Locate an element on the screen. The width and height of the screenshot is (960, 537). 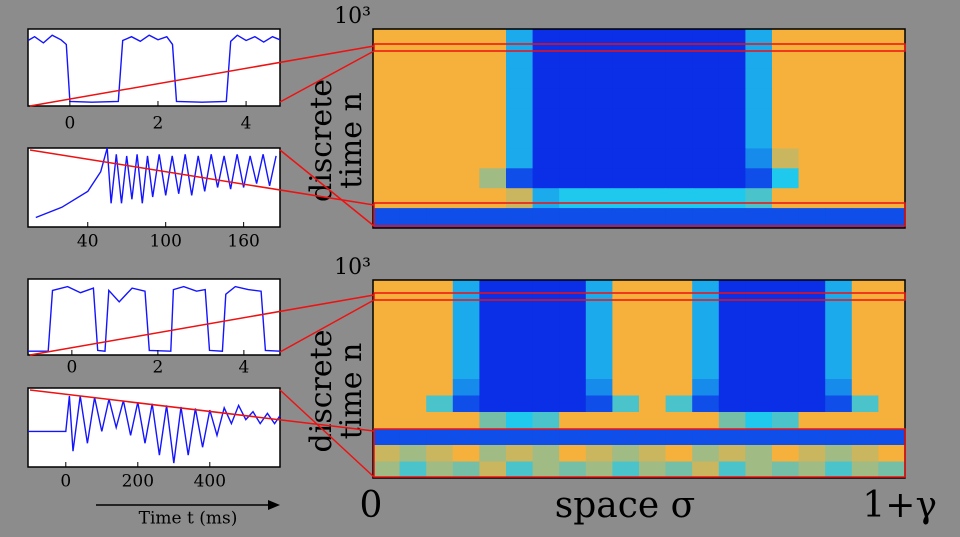
signal-line is located at coordinates (154, 318).